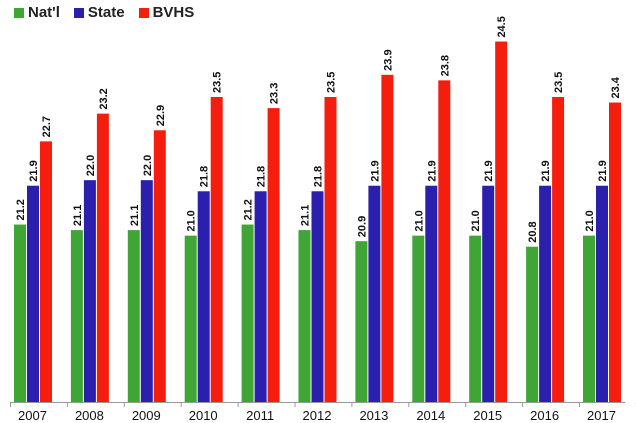 The image size is (636, 423). I want to click on bar-natl-2013, so click(361, 321).